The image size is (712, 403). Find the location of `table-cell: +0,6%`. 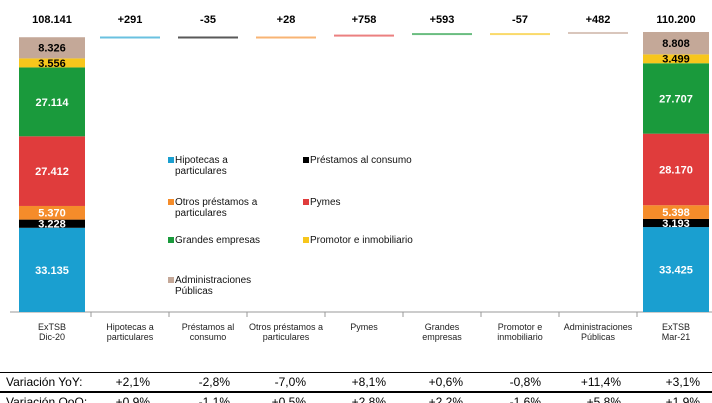

table-cell: +0,6% is located at coordinates (445, 382).